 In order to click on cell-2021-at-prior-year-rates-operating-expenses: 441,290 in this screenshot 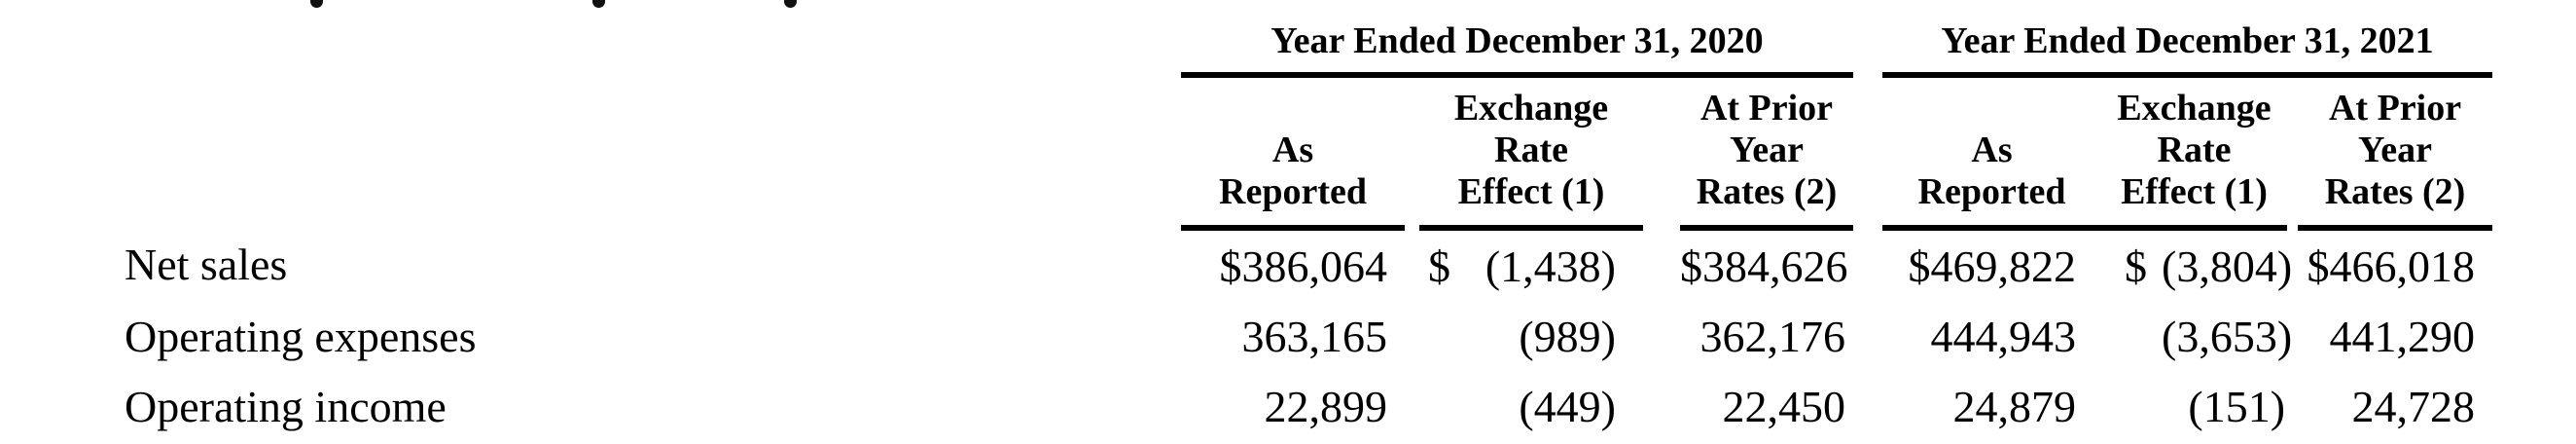, I will do `click(2402, 336)`.